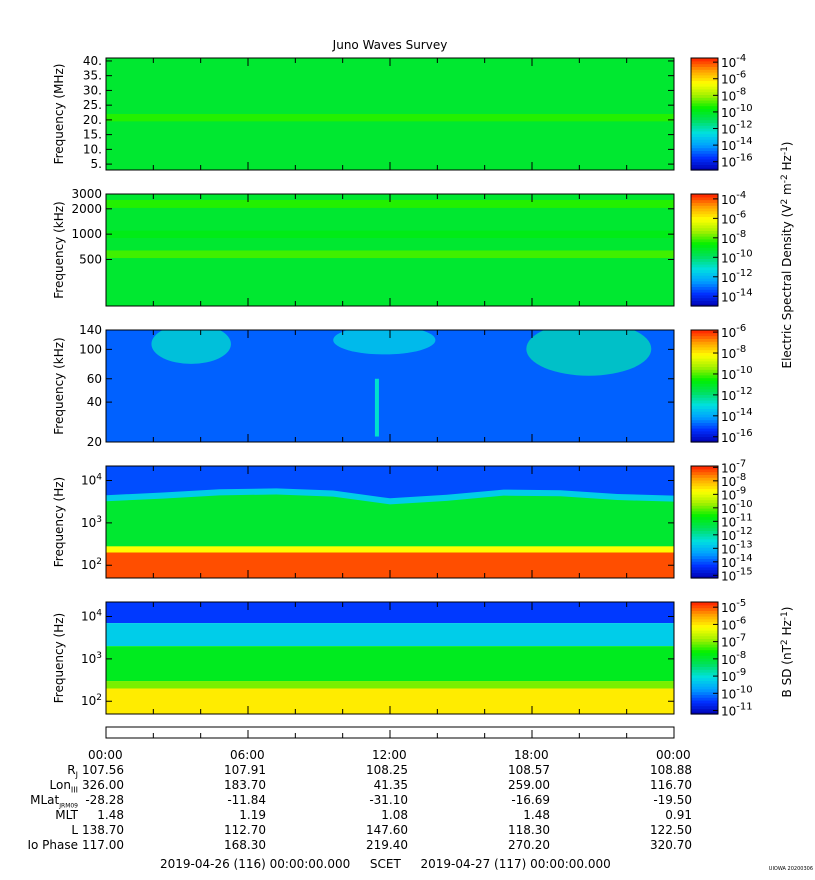  Describe the element at coordinates (531, 755) in the screenshot. I see `time-tick-label: 18:00` at that location.